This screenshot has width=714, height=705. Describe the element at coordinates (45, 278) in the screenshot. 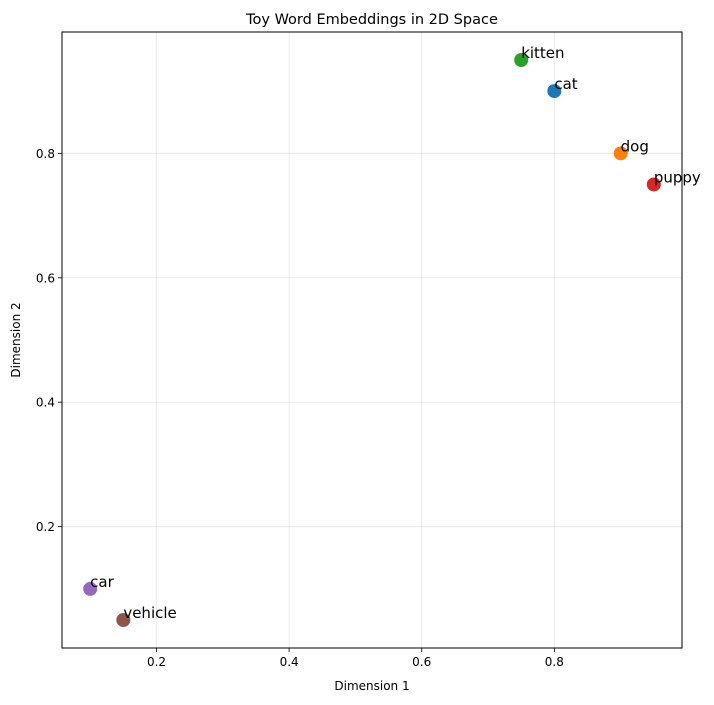

I see `y-tick-label: 0.6` at that location.